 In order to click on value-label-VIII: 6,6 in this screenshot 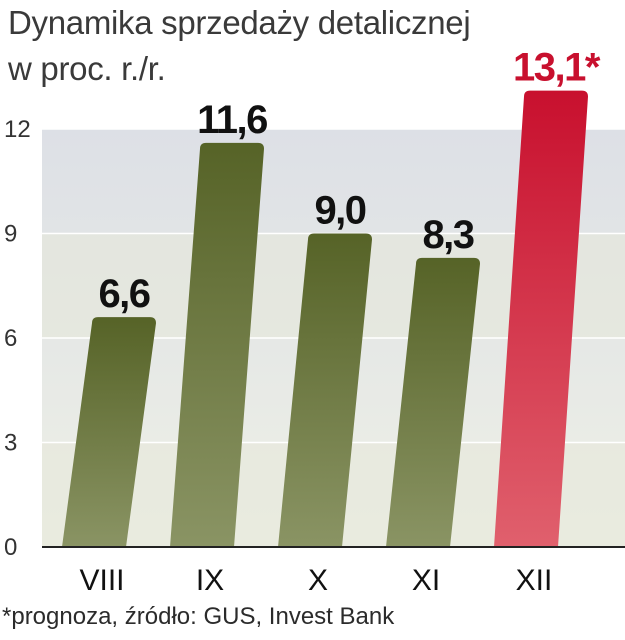, I will do `click(123, 294)`.